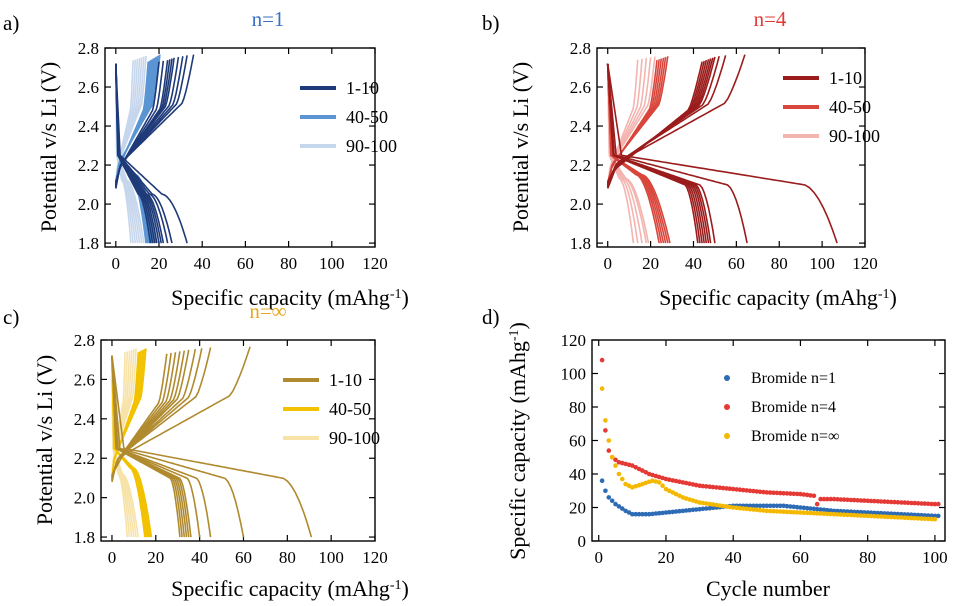 This screenshot has height=606, width=971. I want to click on x-axis-label-sup: -1, so click(396, 585).